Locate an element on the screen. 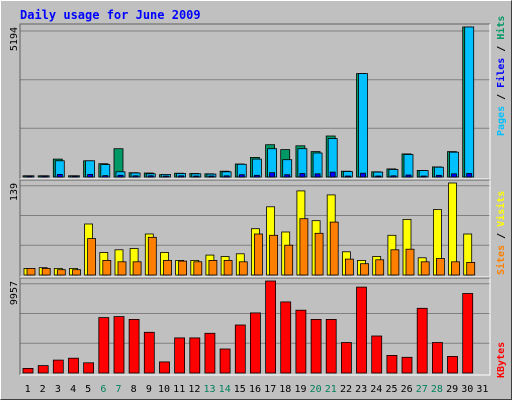 The height and width of the screenshot is (400, 512). day-label: 21 is located at coordinates (331, 389).